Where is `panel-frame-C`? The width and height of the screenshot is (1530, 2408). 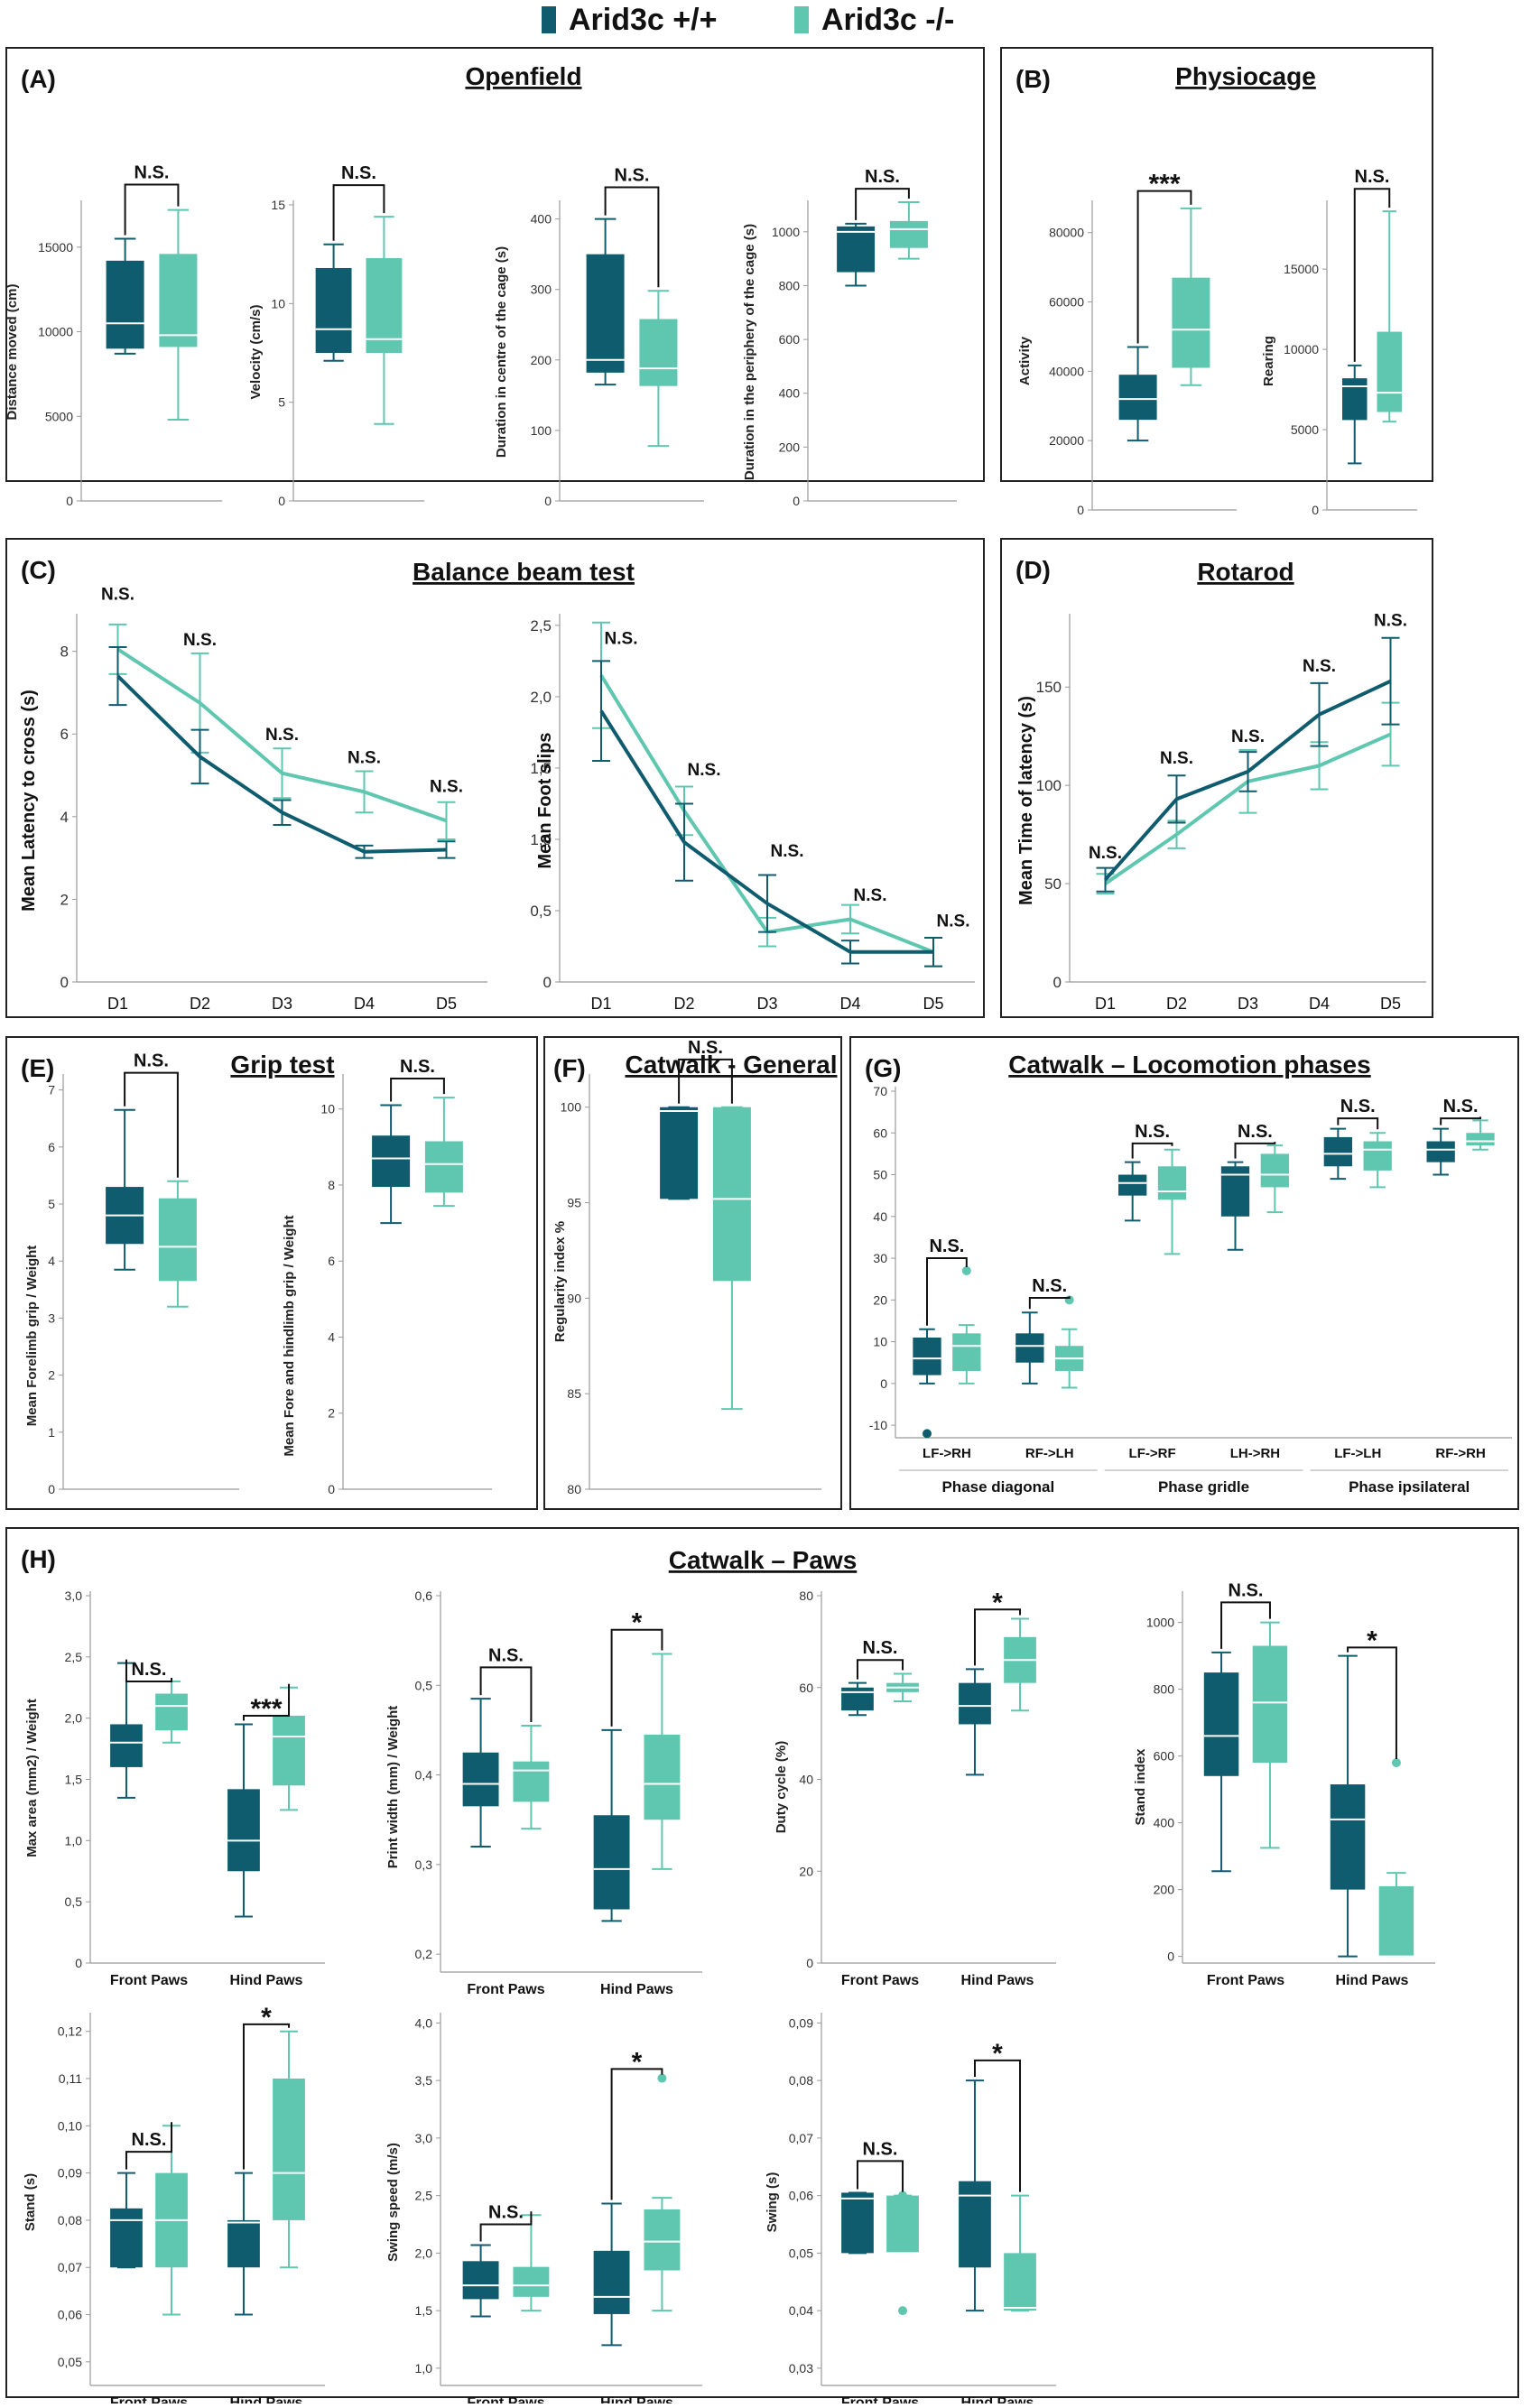
panel-frame-C is located at coordinates (495, 778).